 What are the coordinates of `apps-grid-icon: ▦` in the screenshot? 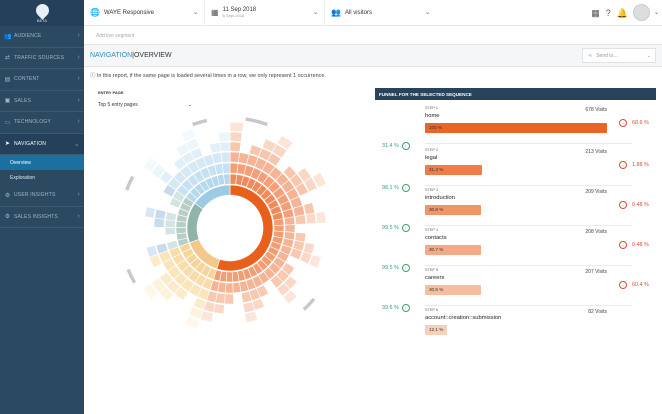 It's located at (595, 13).